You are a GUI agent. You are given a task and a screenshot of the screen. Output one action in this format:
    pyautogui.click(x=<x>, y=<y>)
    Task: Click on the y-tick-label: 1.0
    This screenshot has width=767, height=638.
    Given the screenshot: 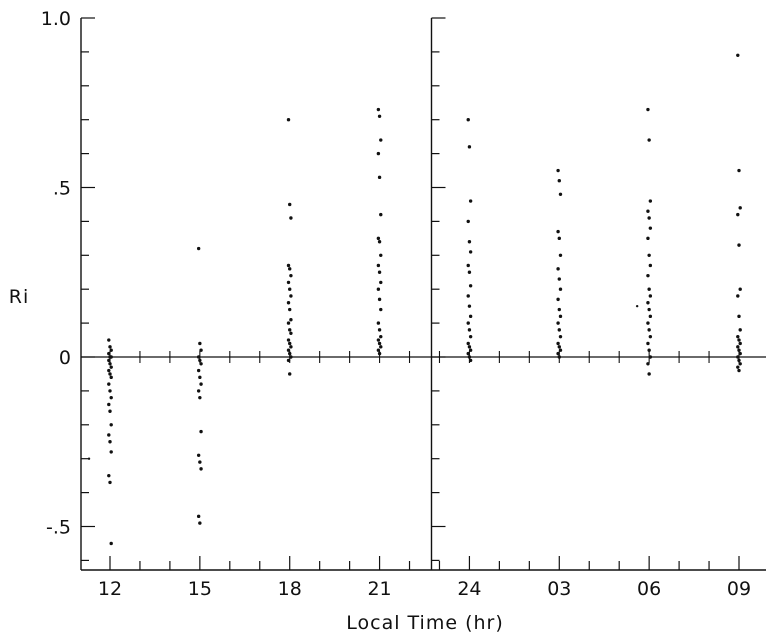 What is the action you would take?
    pyautogui.click(x=56, y=19)
    